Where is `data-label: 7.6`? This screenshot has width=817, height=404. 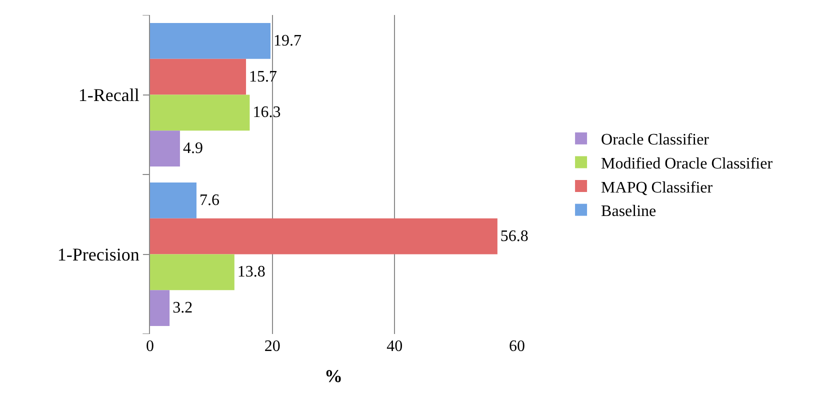
data-label: 7.6 is located at coordinates (209, 200).